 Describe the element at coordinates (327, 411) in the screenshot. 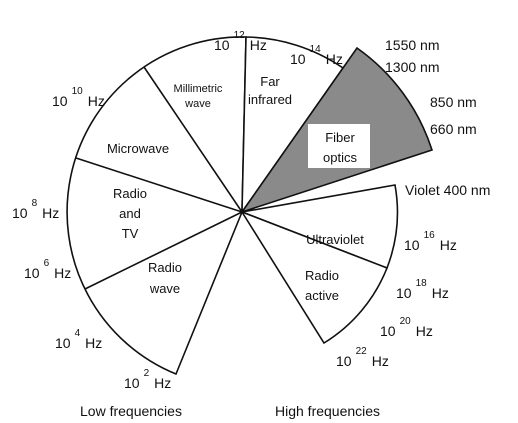

I see `footer-high: High frequencies` at that location.